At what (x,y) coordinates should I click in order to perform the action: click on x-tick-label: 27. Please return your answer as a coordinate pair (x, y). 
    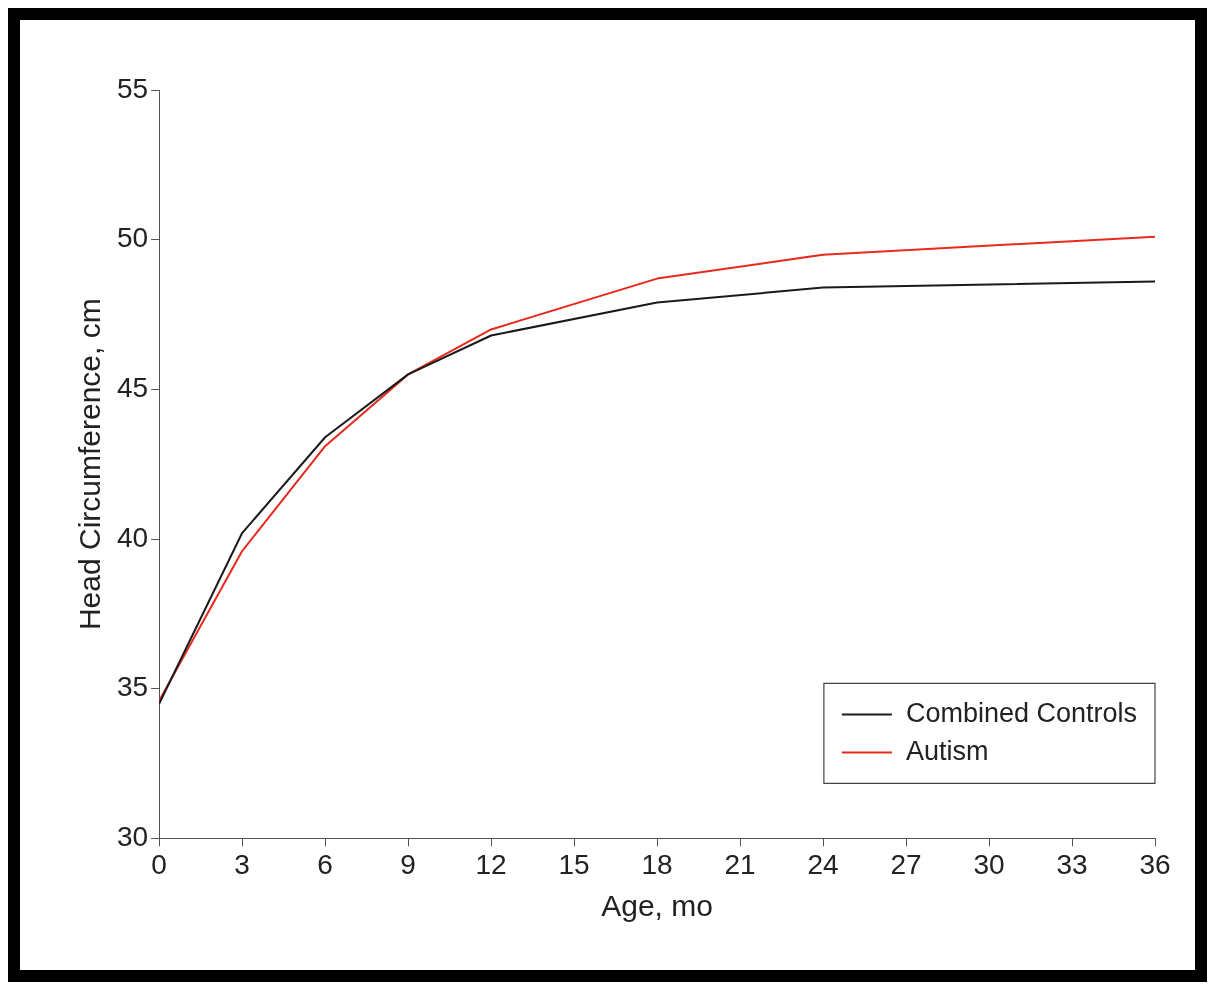
    Looking at the image, I should click on (906, 864).